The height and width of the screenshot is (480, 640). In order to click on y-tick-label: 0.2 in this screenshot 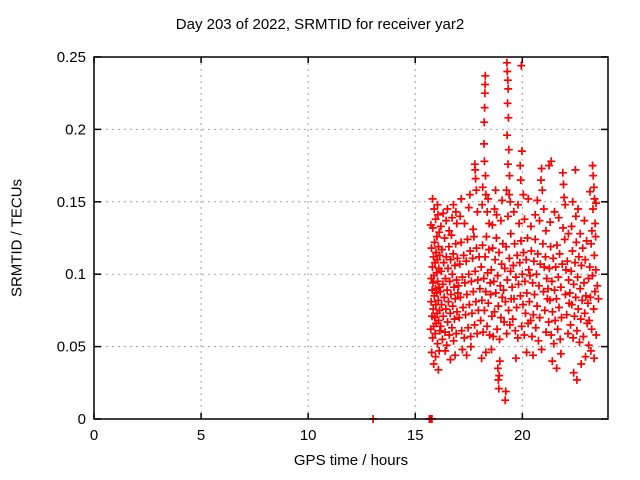, I will do `click(75, 129)`.